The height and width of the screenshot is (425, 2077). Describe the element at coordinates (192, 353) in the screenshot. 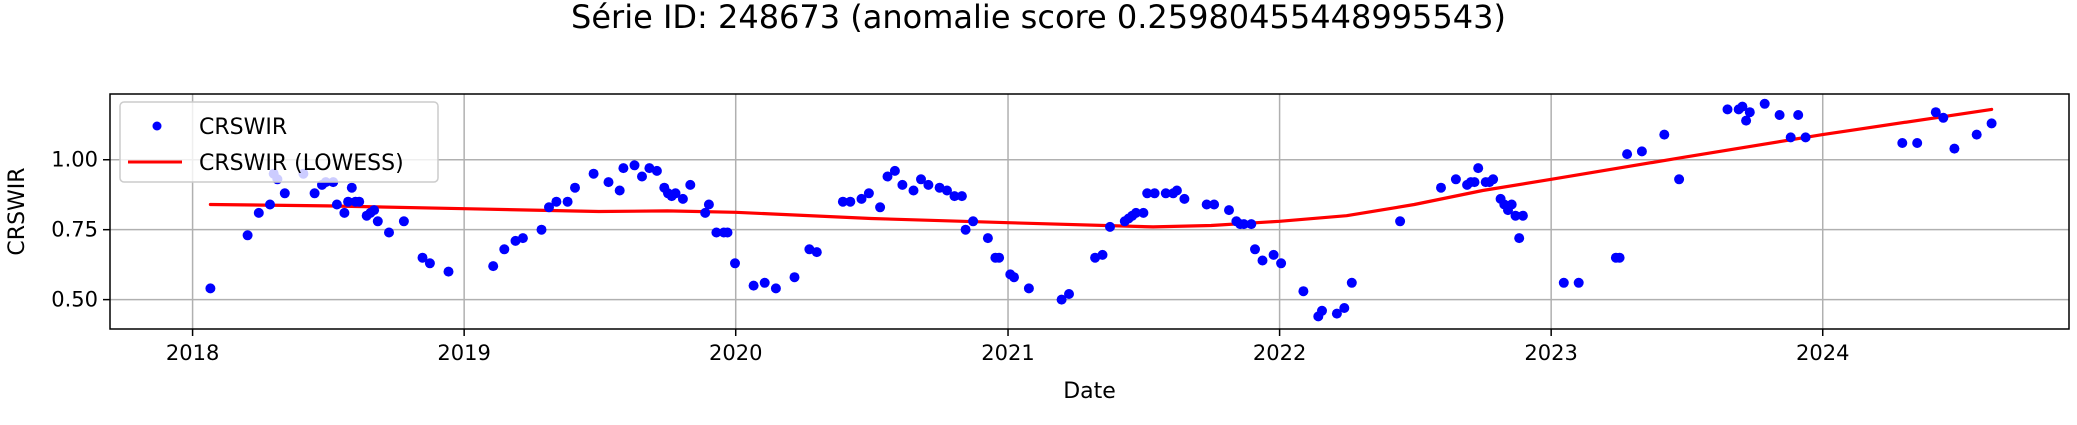

I see `x-tick-label: 2018` at that location.